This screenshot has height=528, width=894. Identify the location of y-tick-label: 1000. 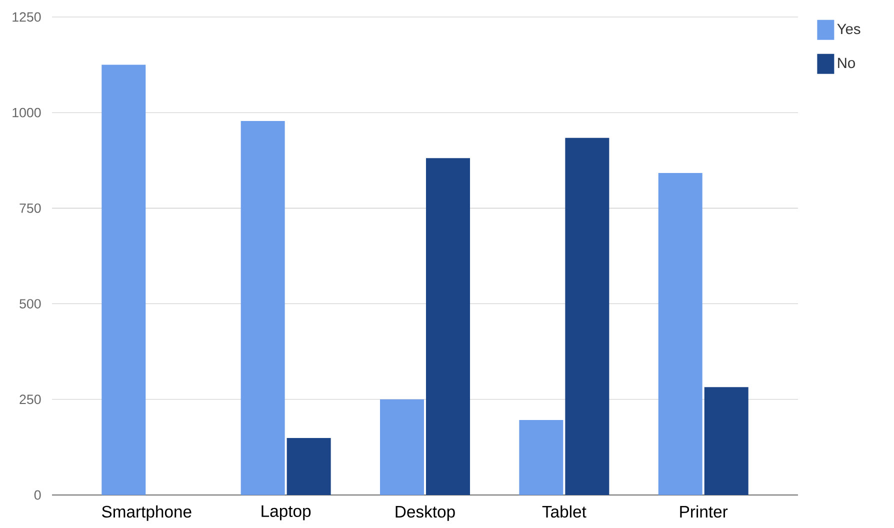
(26, 113).